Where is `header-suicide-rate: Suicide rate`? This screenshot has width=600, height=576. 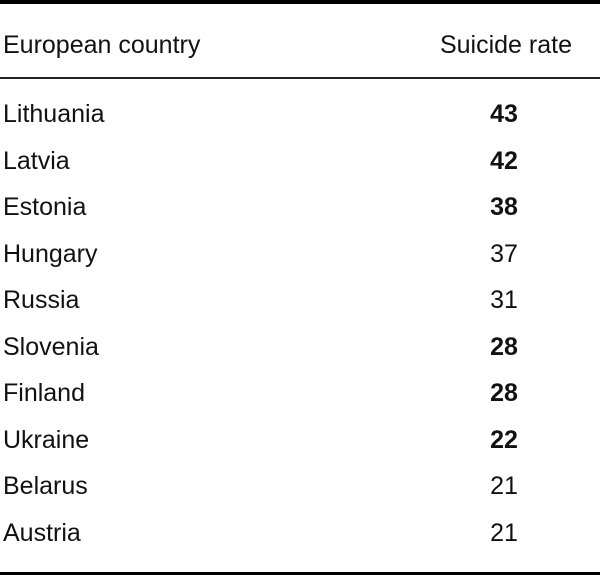
header-suicide-rate: Suicide rate is located at coordinates (505, 45).